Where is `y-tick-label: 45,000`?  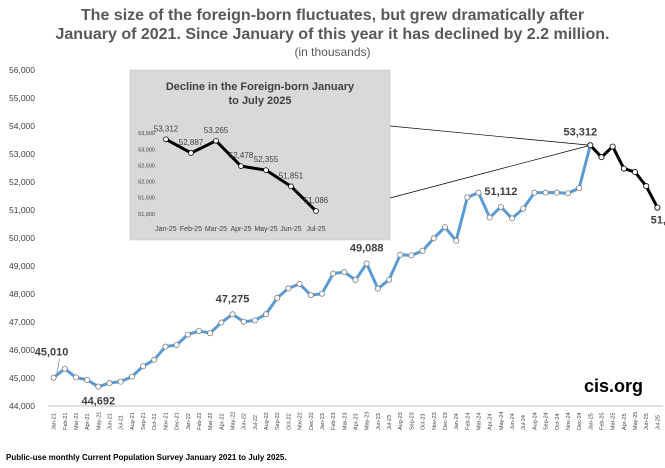
y-tick-label: 45,000 is located at coordinates (22, 378).